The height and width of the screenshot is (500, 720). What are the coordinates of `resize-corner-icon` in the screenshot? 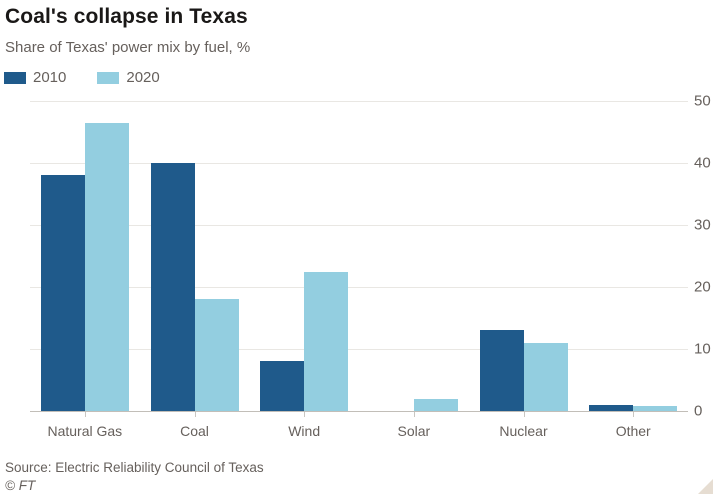 It's located at (705, 486).